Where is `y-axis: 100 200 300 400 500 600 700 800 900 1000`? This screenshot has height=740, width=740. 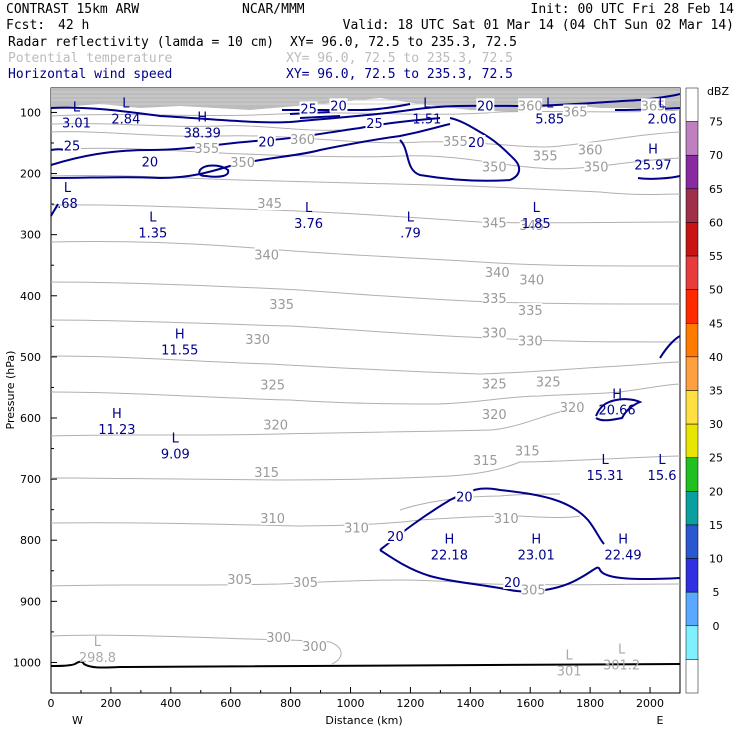
y-axis: 100 200 300 400 500 600 700 800 900 1000 is located at coordinates (35, 400).